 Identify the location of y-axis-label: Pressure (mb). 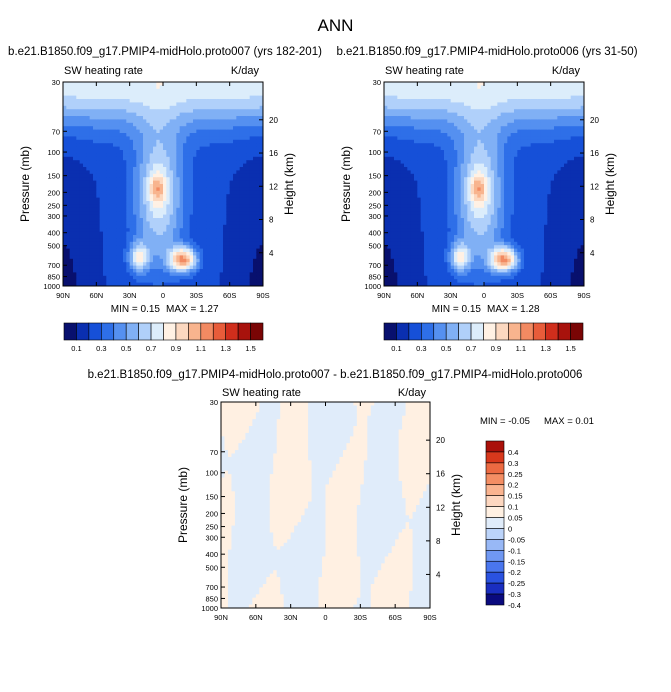
(25, 184).